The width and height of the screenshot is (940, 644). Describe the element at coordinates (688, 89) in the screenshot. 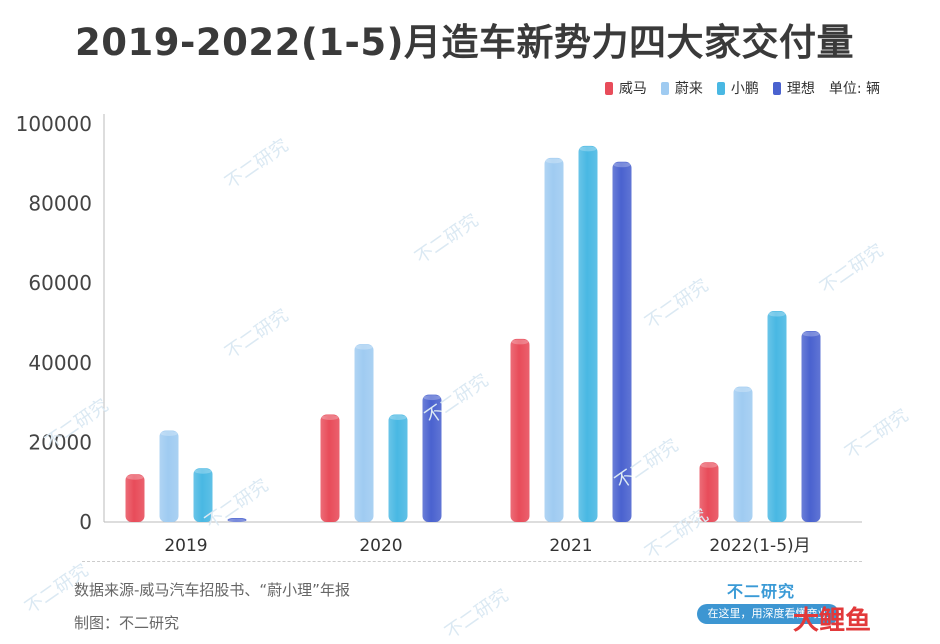

I see `legend-label: 蔚来` at that location.